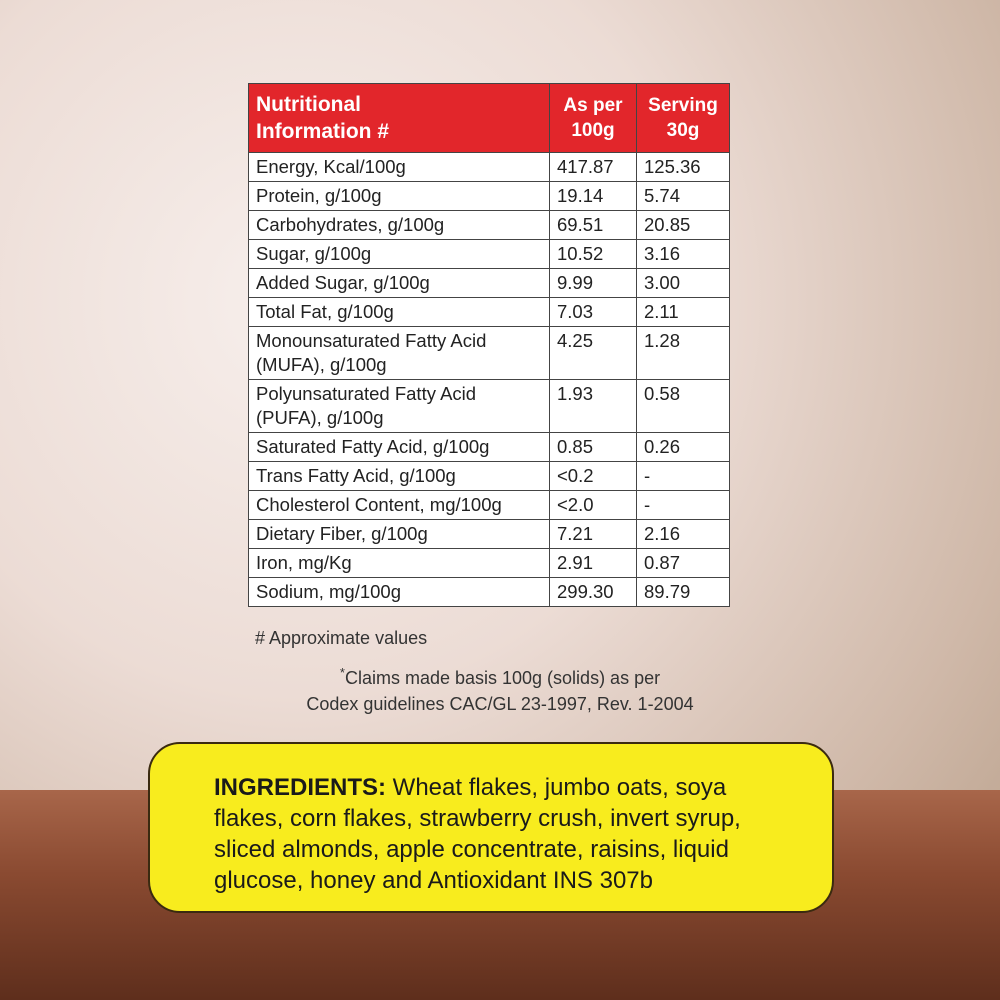  Describe the element at coordinates (366, 393) in the screenshot. I see `nutrient-name: Polyunsaturated Fatty Acid` at that location.